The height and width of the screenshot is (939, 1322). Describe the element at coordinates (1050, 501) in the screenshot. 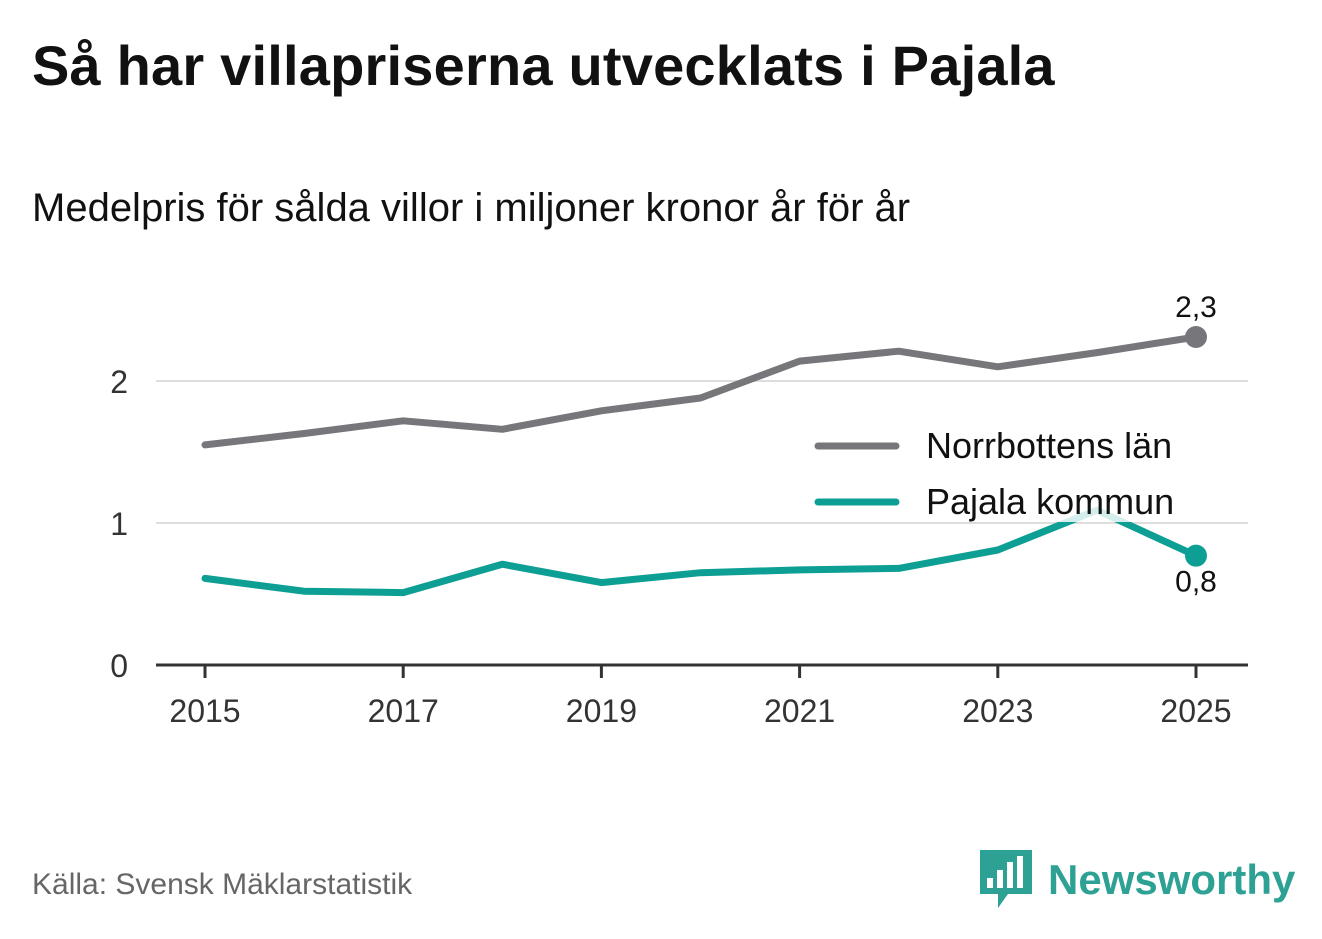

I see `legend-label: Pajala kommun` at that location.